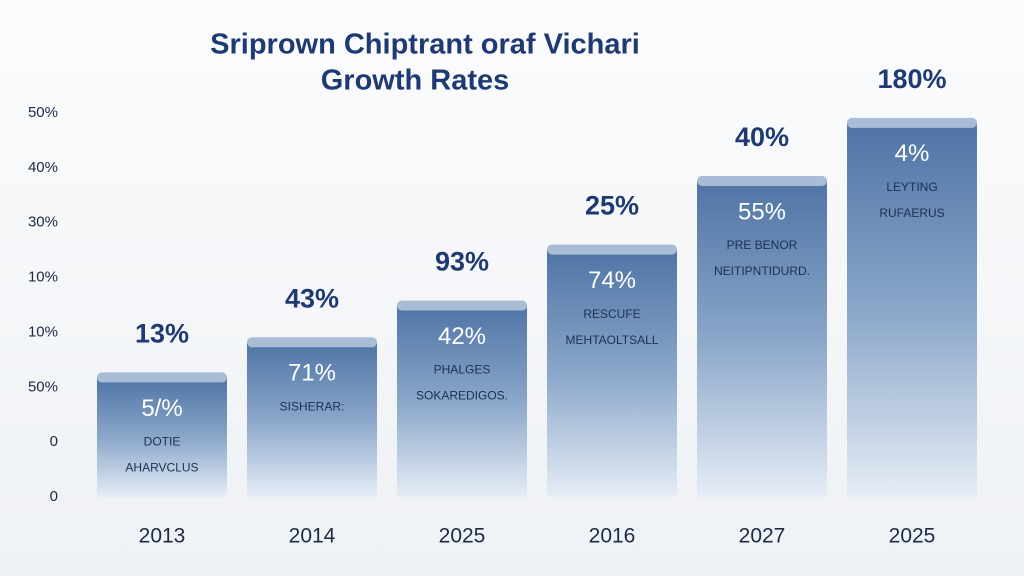 This screenshot has height=576, width=1024. I want to click on bar-note: RESCUFE, so click(611, 314).